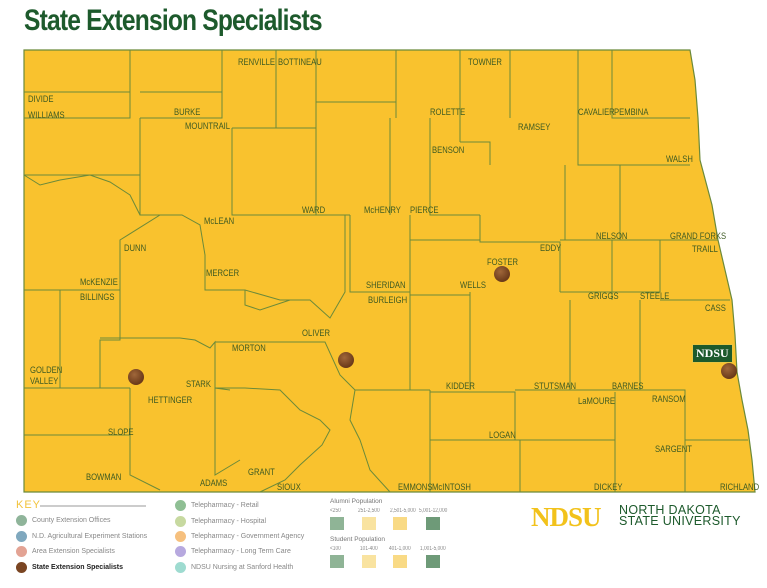  What do you see at coordinates (73, 551) in the screenshot?
I see `key-label: Area Extension Specialists` at bounding box center [73, 551].